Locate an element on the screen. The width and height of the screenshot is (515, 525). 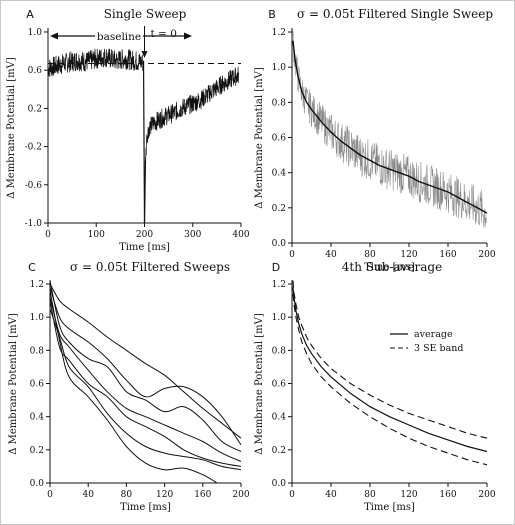
panel-letter: C is located at coordinates (32, 267).